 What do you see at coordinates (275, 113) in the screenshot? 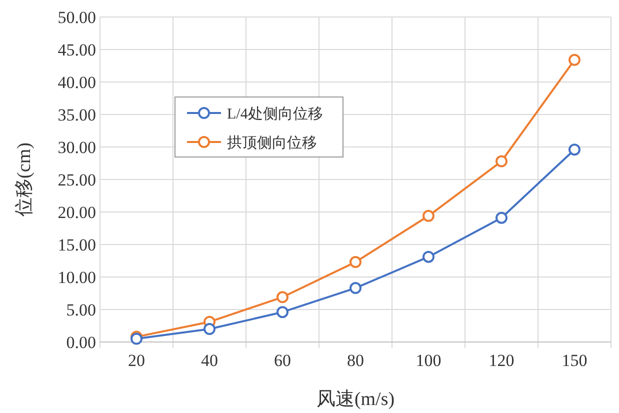
I see `legend-label: L/4处侧向位移` at bounding box center [275, 113].